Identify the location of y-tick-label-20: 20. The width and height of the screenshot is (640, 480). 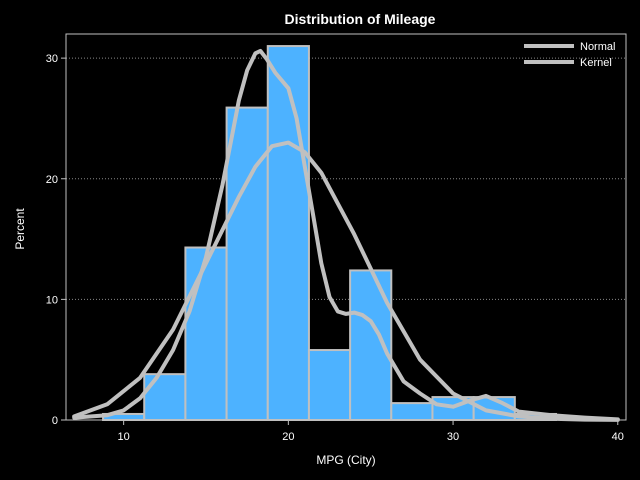
(52, 180).